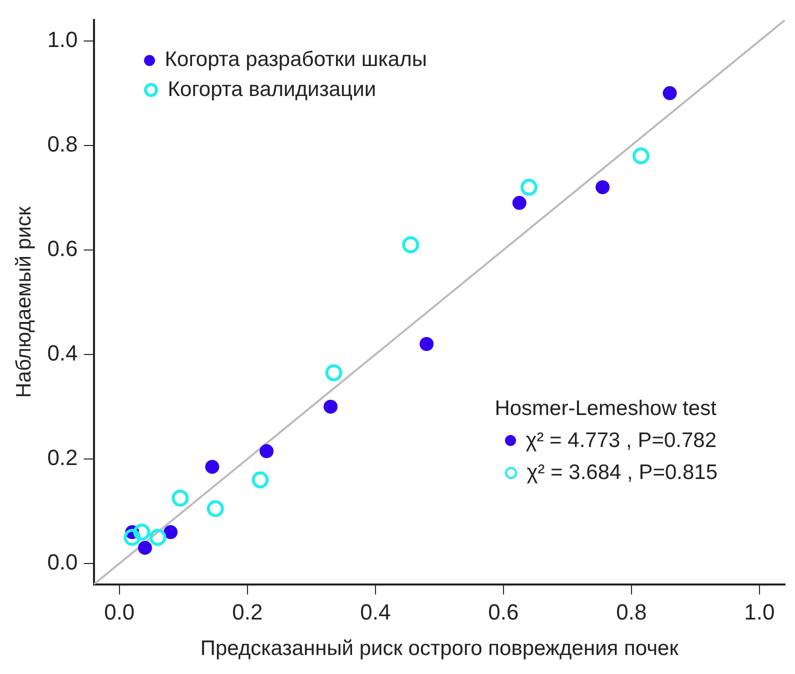  What do you see at coordinates (622, 472) in the screenshot?
I see `annotation: χ² = 3.684 , P=0.815` at bounding box center [622, 472].